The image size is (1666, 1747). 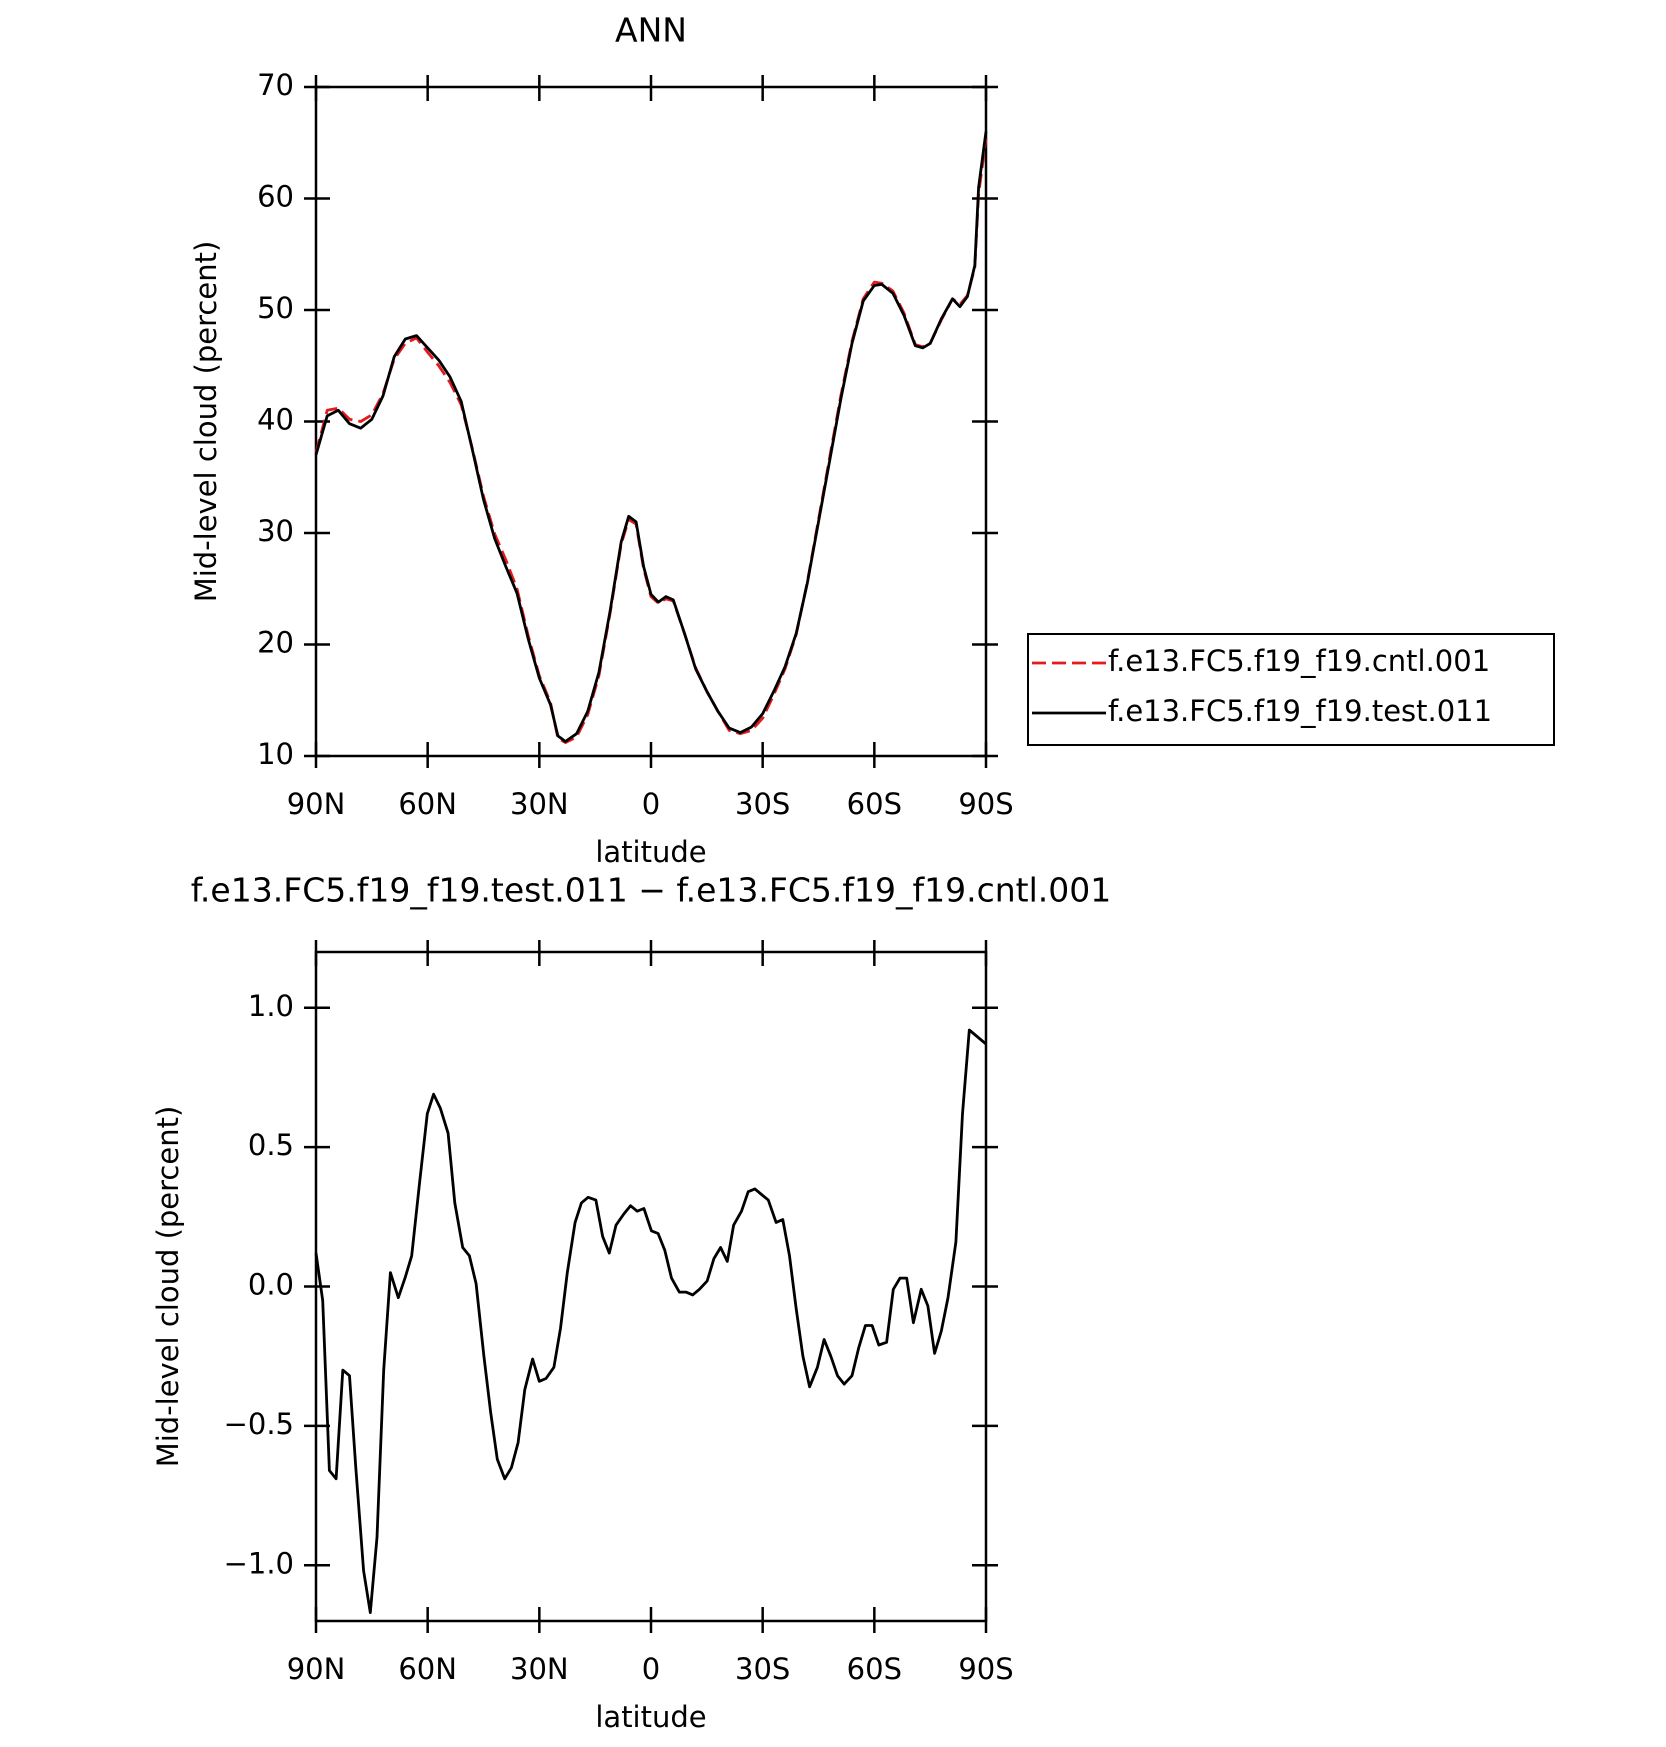 I want to click on y-tick-label: 50, so click(x=275, y=308).